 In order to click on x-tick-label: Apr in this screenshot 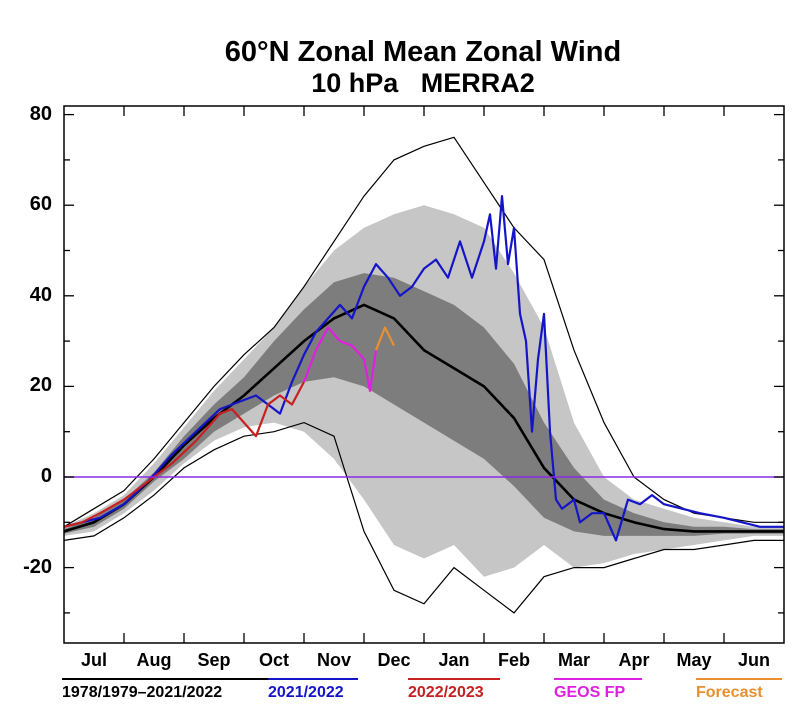, I will do `click(634, 660)`.